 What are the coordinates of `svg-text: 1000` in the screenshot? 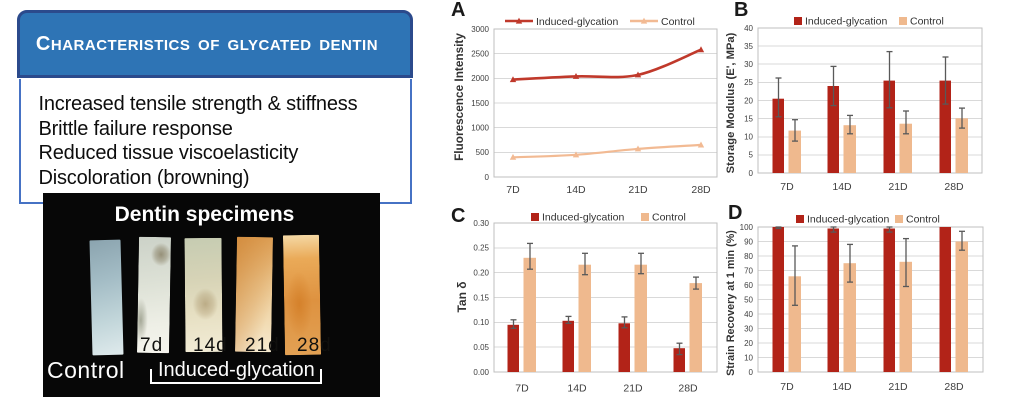 It's located at (480, 128).